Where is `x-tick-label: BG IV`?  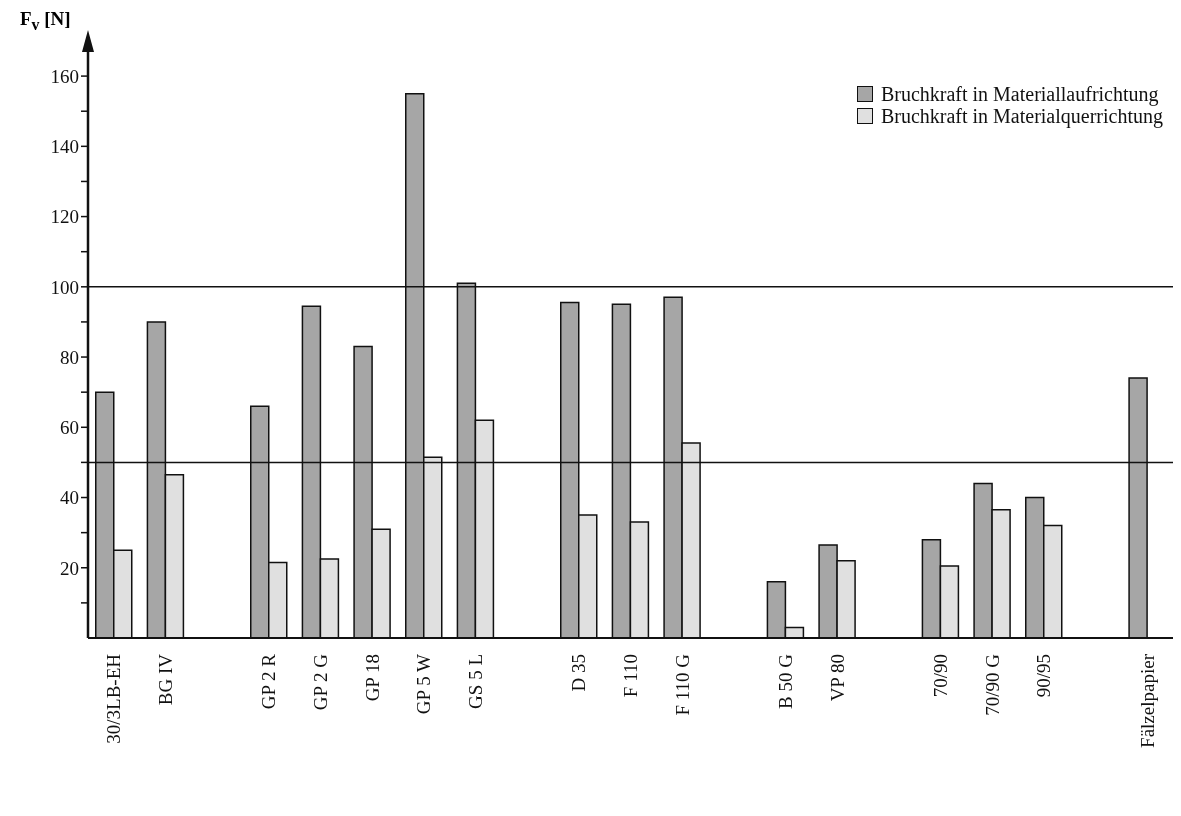
x-tick-label: BG IV is located at coordinates (165, 679).